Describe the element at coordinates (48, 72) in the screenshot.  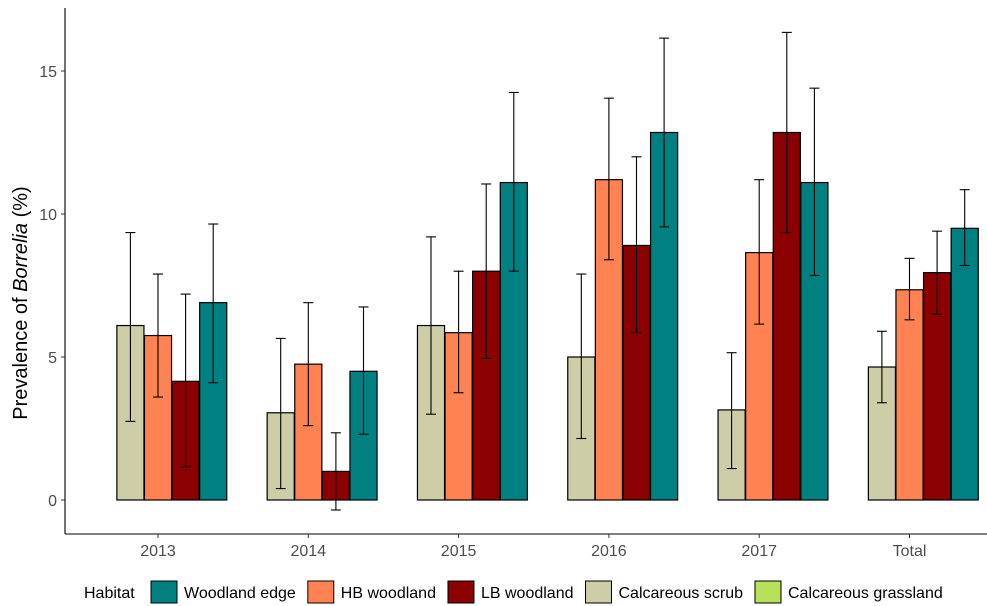
I see `y-tick-label: 15` at that location.